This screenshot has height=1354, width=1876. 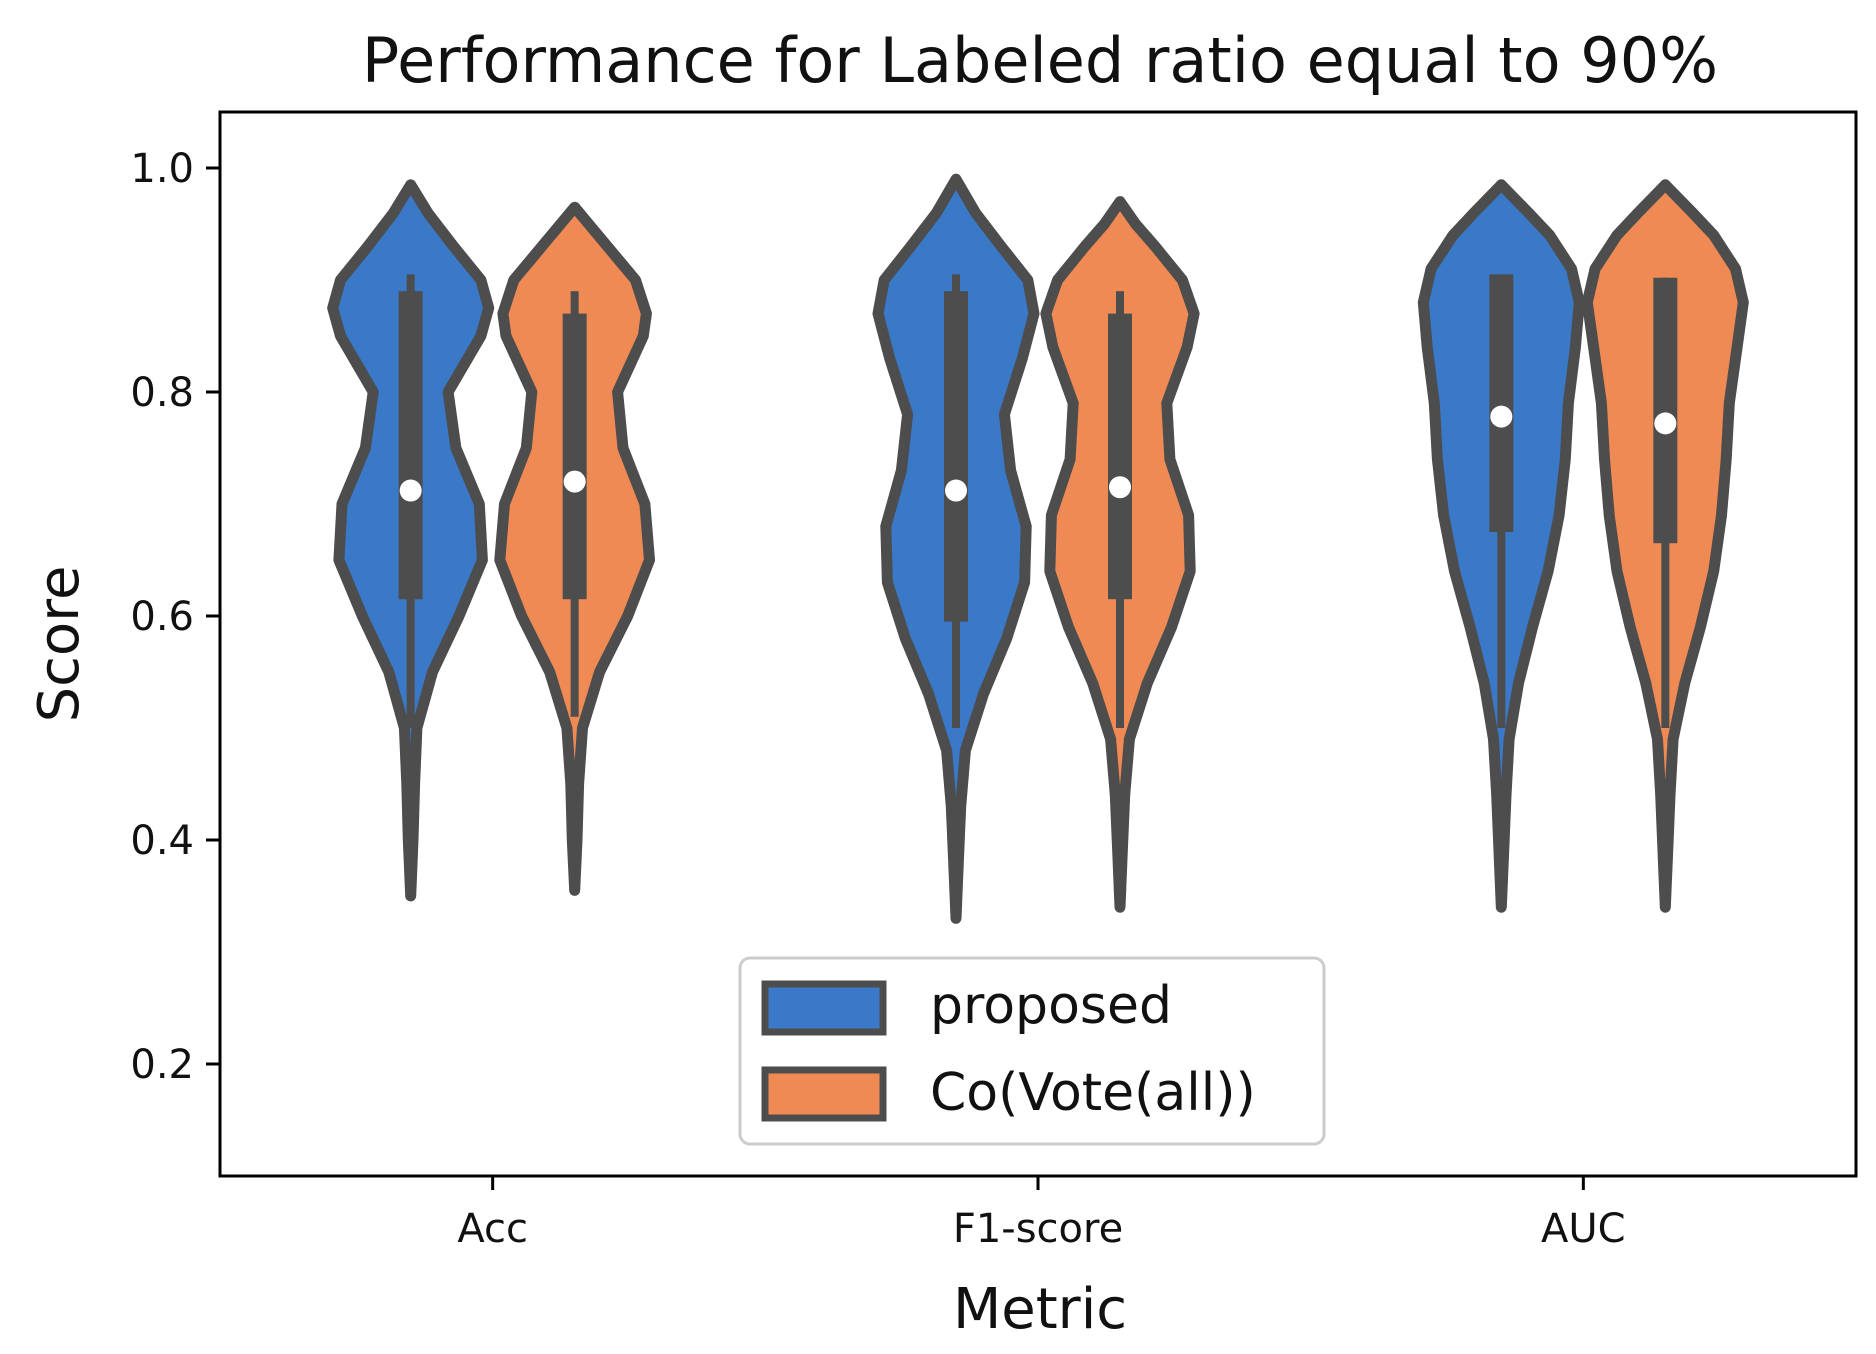 What do you see at coordinates (574, 481) in the screenshot?
I see `median-point-co-vote-all-acc` at bounding box center [574, 481].